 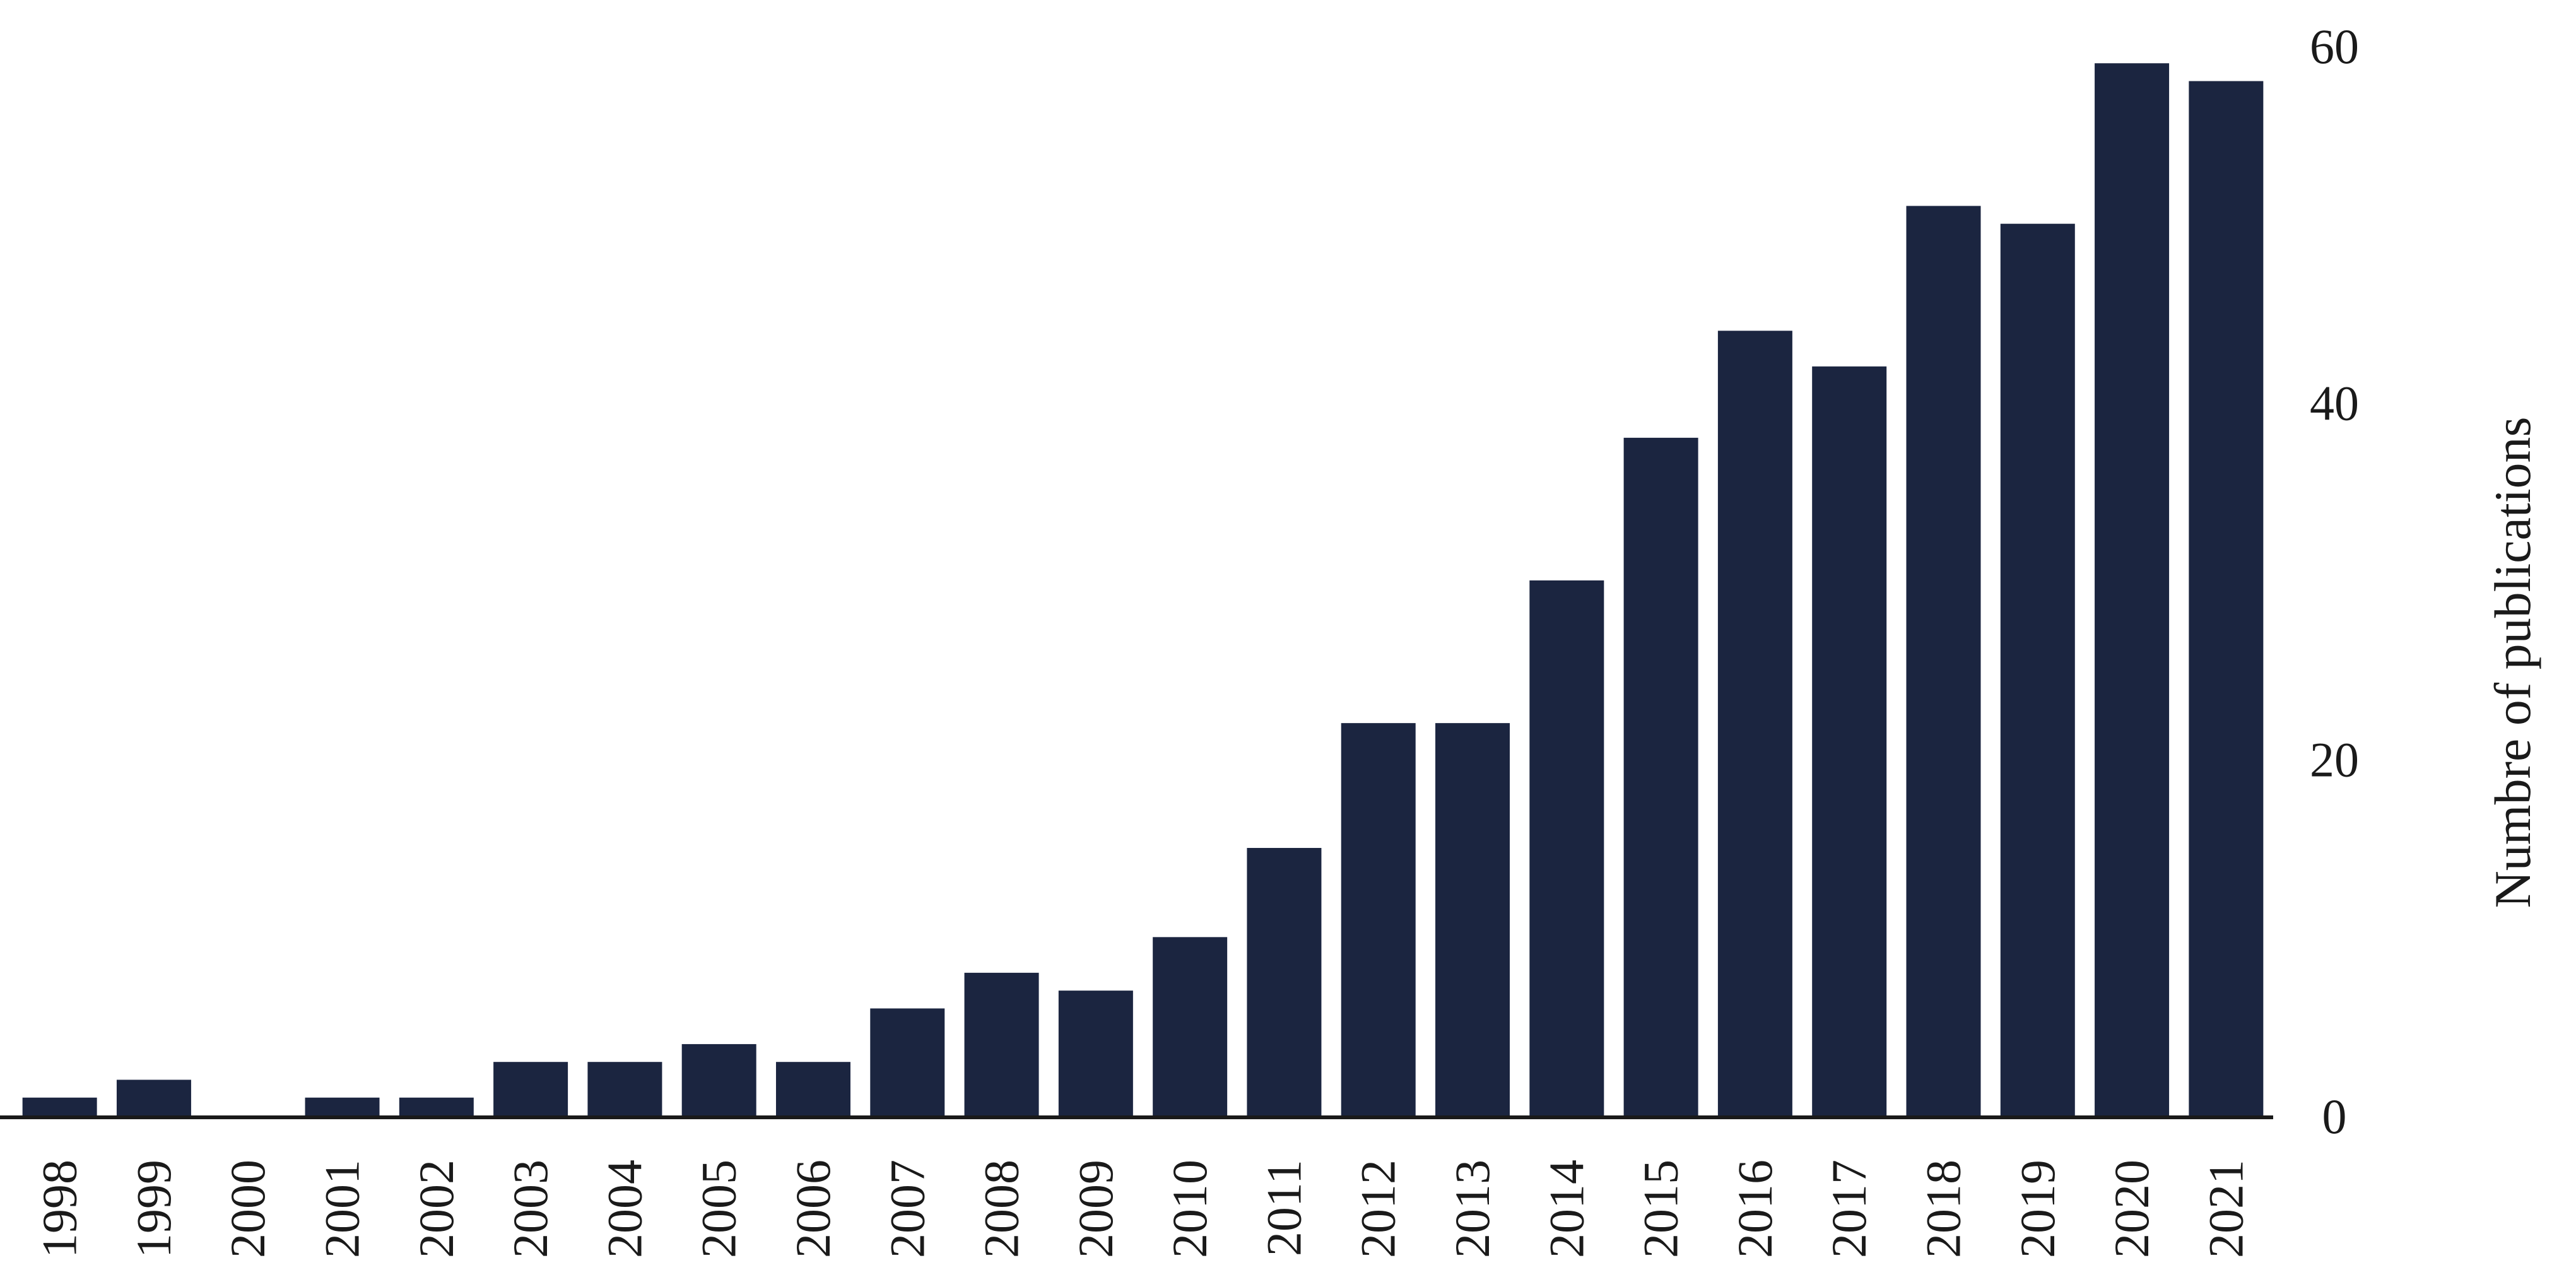 What do you see at coordinates (1095, 1053) in the screenshot?
I see `bar-2009` at bounding box center [1095, 1053].